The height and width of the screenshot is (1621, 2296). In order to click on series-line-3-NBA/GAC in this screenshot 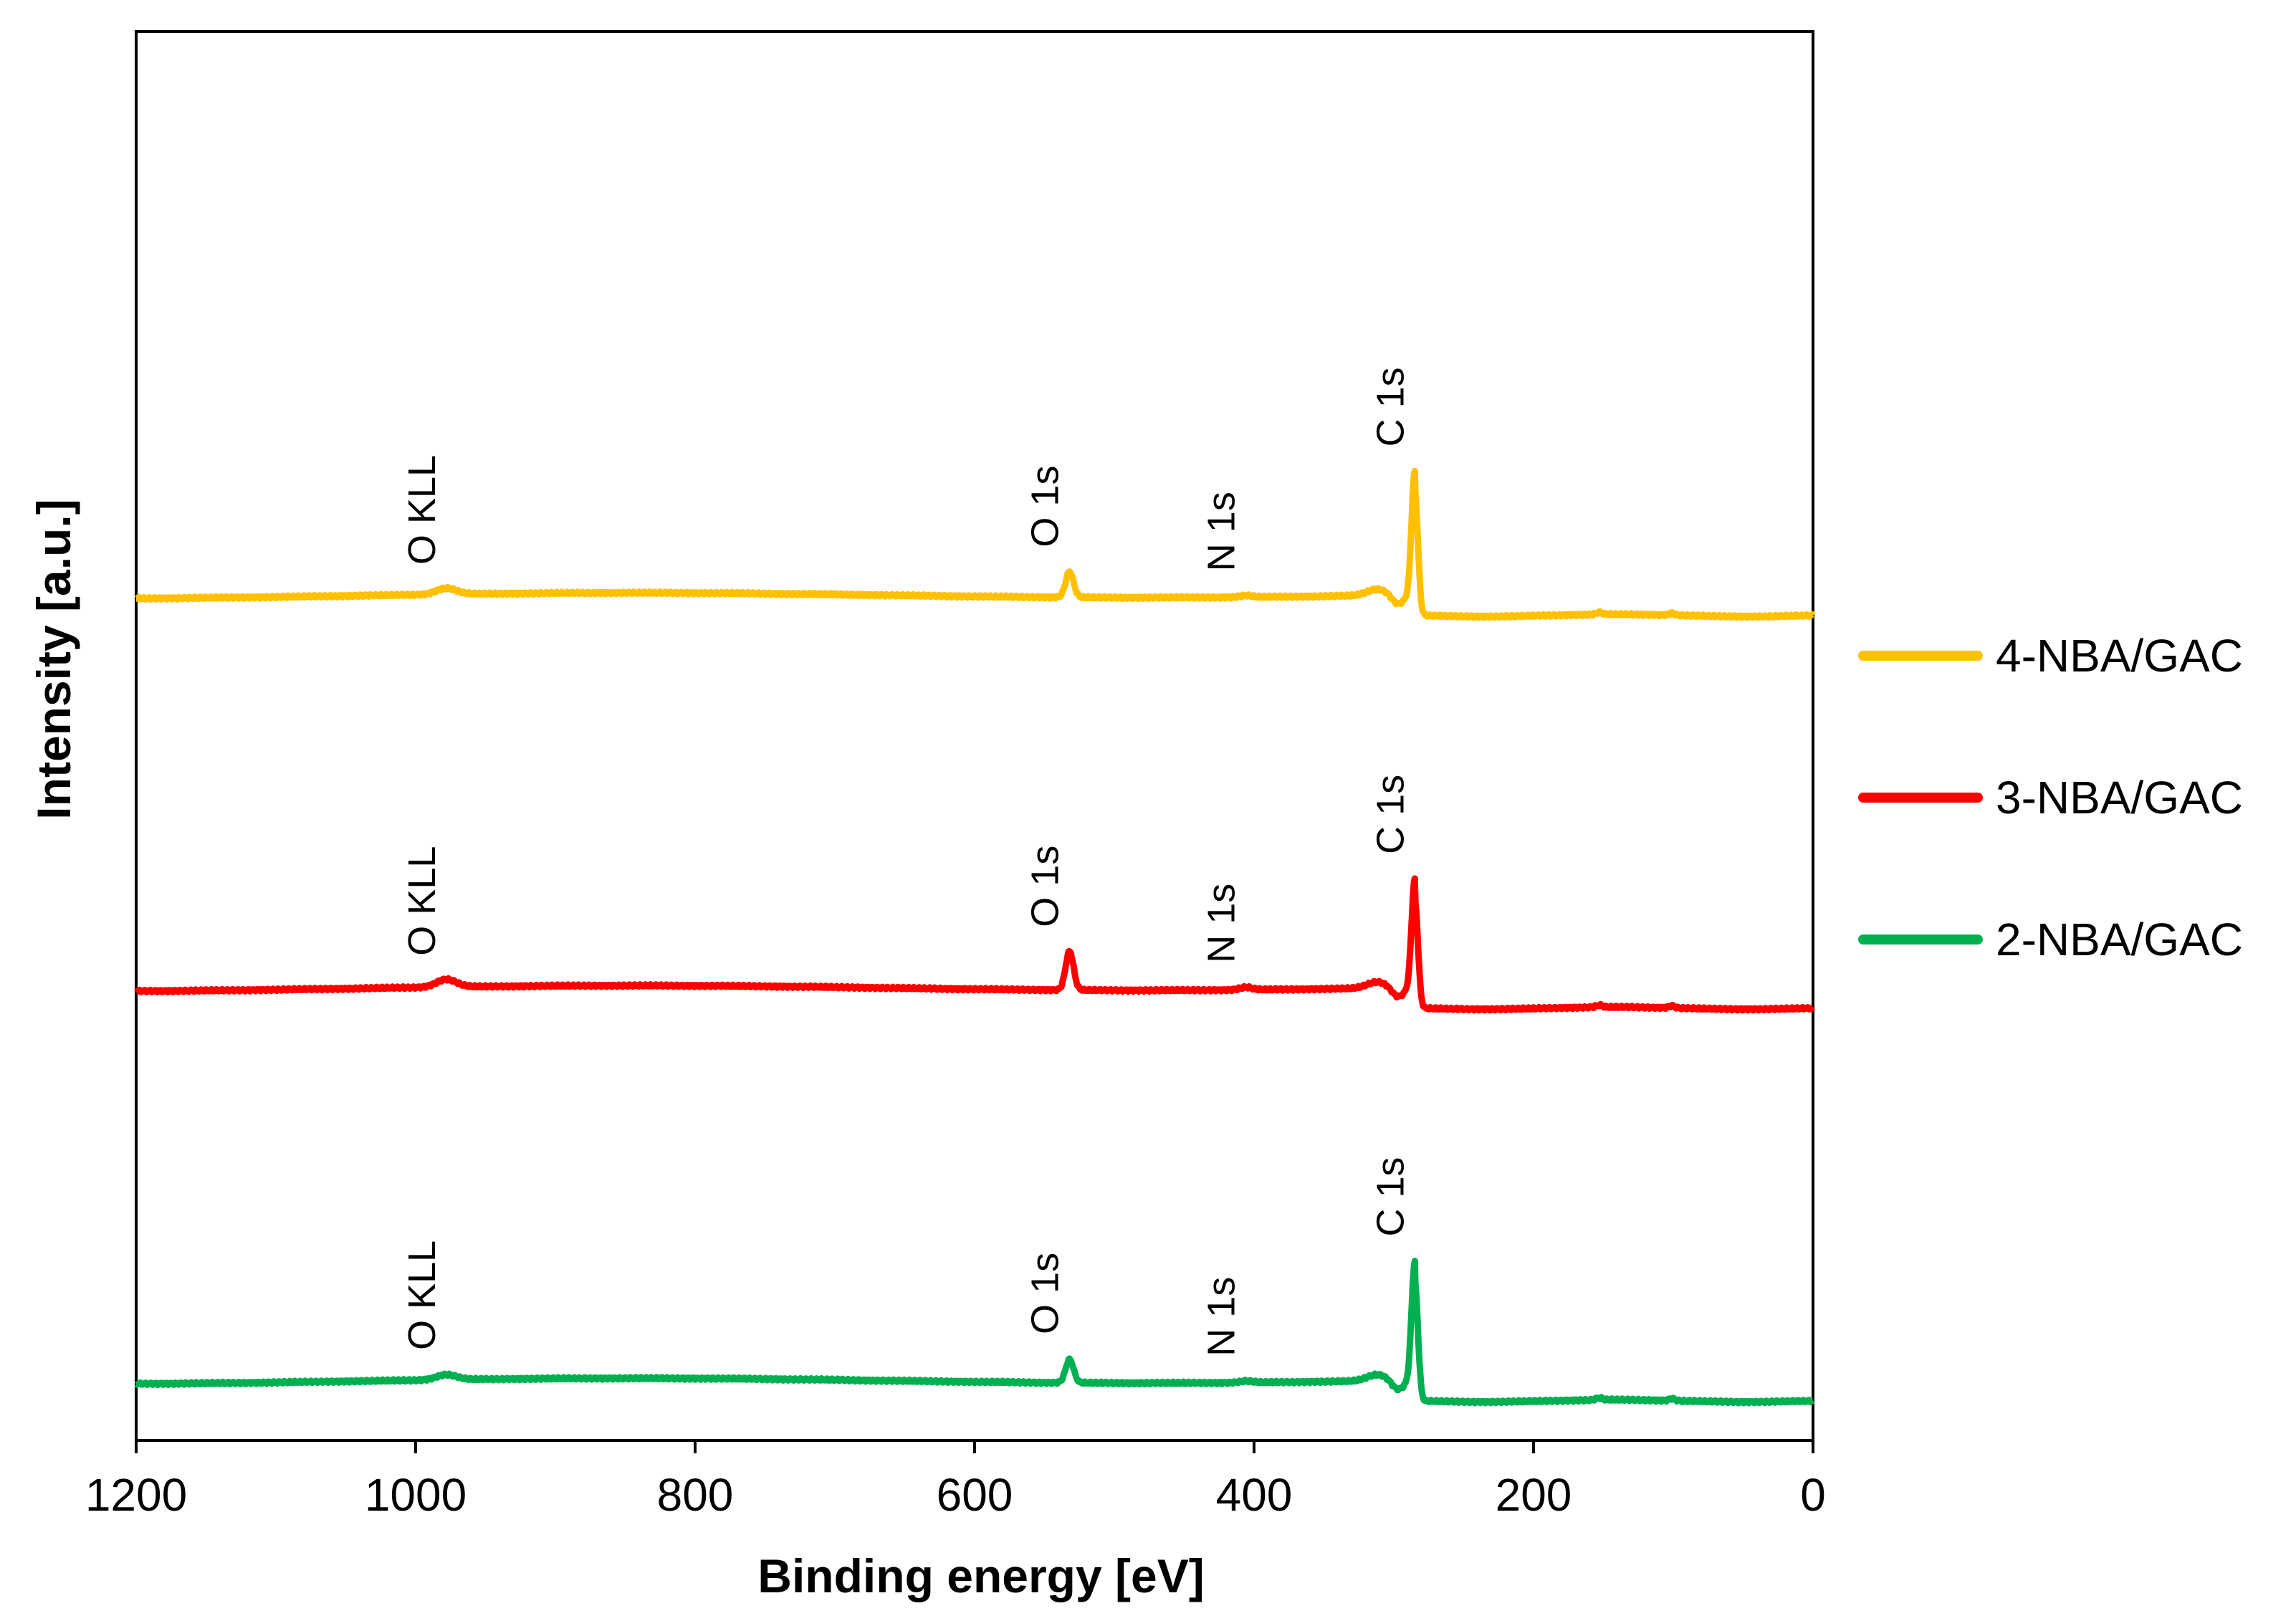, I will do `click(974, 945)`.